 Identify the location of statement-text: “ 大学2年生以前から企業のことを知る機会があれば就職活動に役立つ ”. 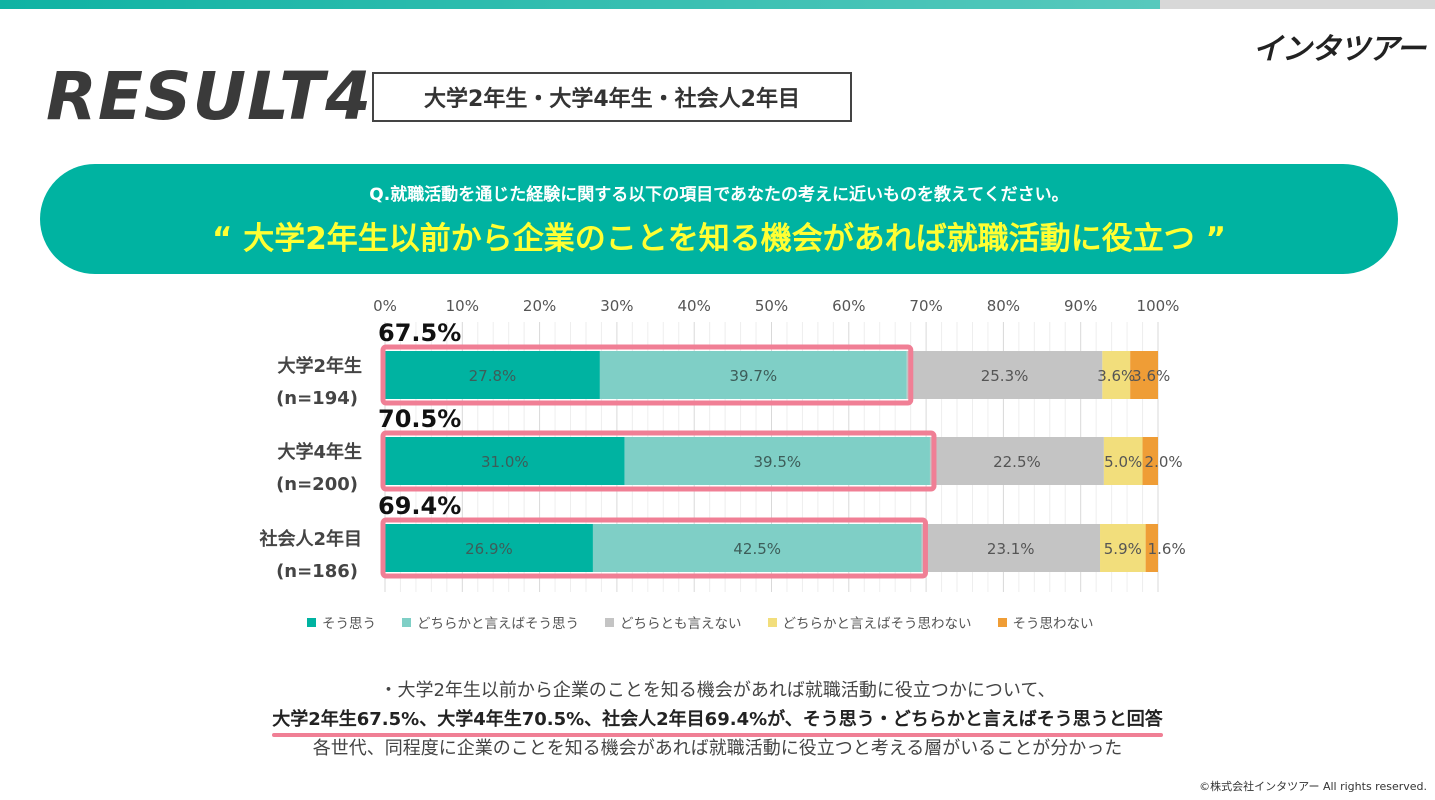
(719, 239).